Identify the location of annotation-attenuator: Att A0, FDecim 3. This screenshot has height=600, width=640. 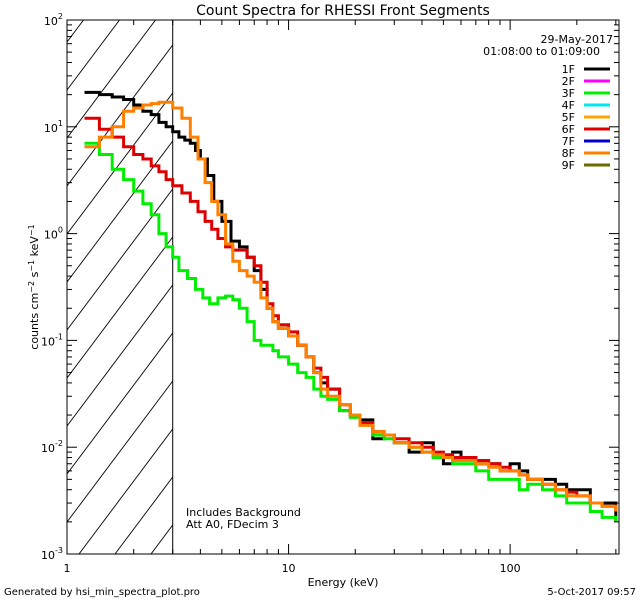
(232, 524).